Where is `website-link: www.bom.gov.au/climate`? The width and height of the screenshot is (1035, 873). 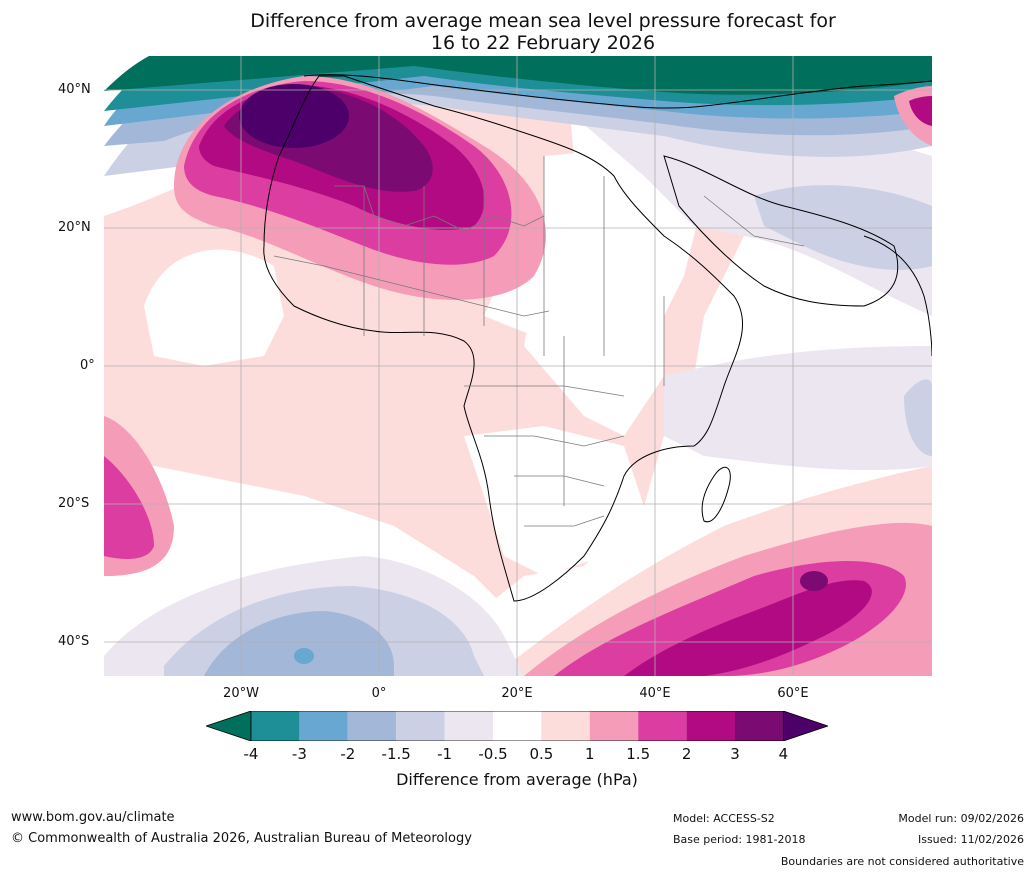 website-link: www.bom.gov.au/climate is located at coordinates (93, 817).